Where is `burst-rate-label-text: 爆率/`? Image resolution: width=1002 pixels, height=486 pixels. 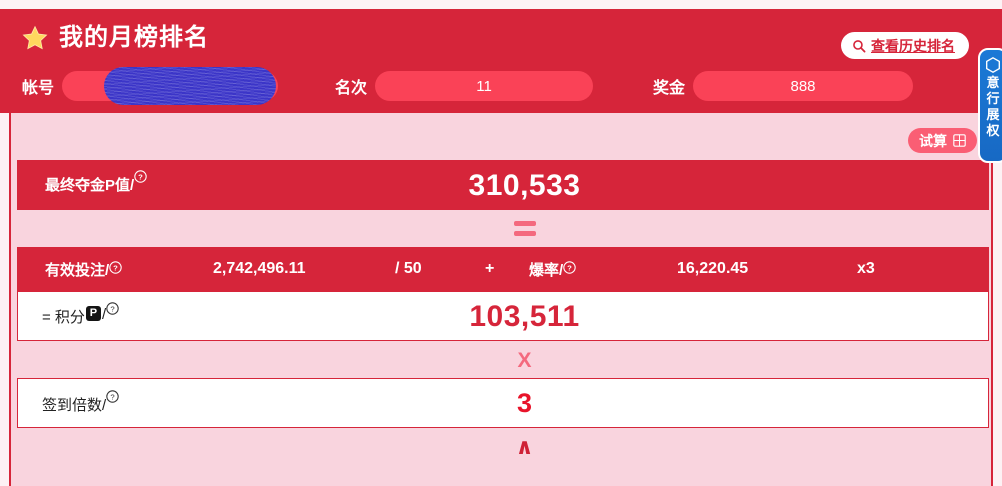
burst-rate-label-text: 爆率/ is located at coordinates (546, 270).